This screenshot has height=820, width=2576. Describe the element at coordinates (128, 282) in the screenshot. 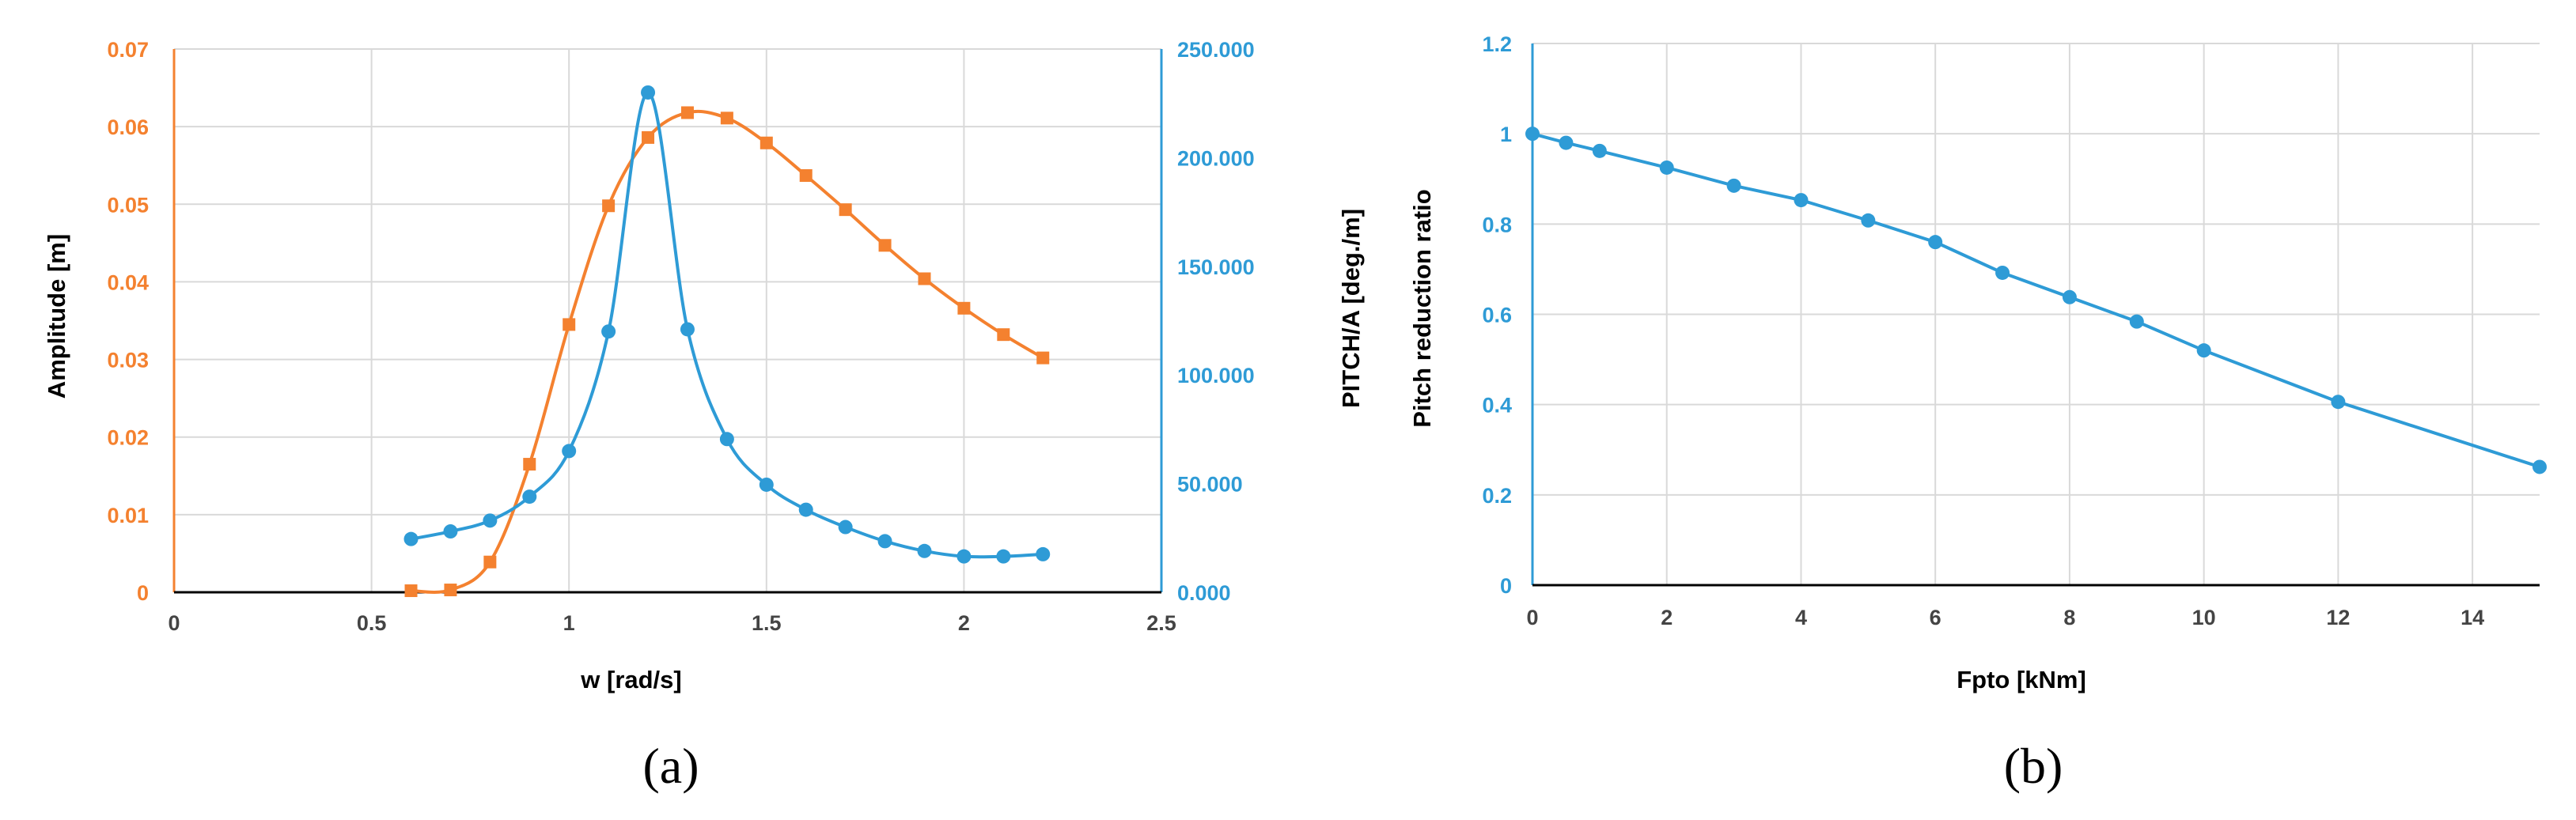

I see `chart-a-y-tick: 0.04` at that location.